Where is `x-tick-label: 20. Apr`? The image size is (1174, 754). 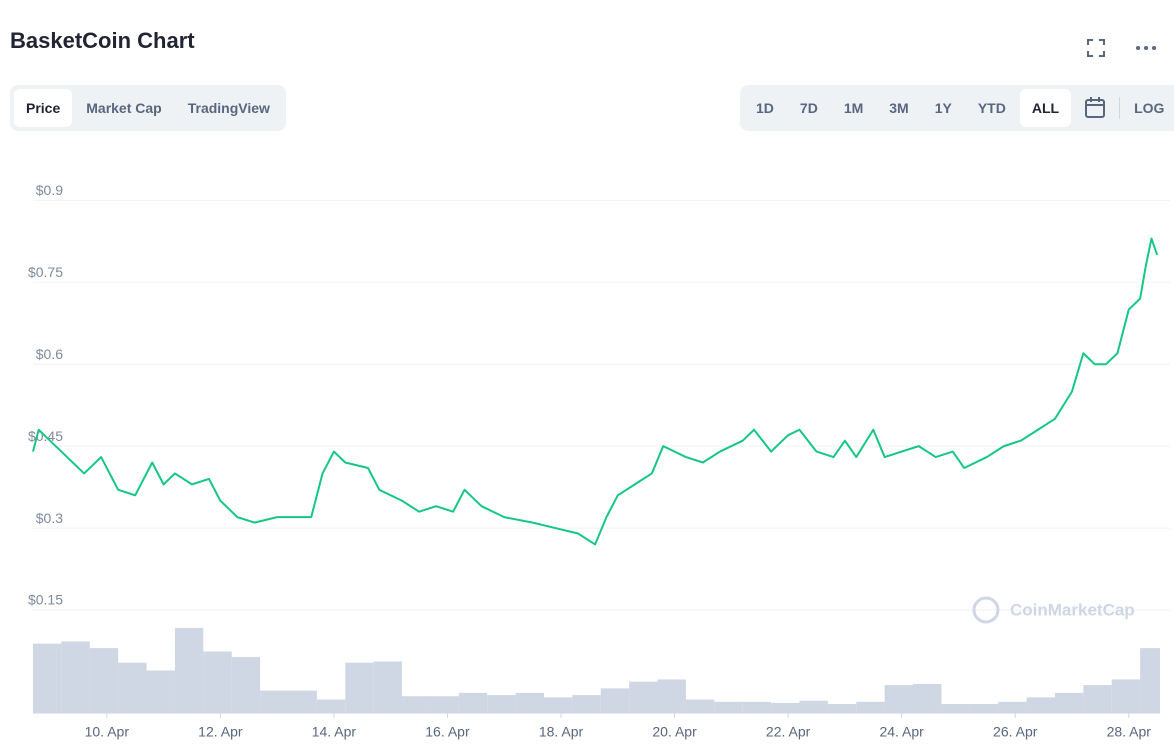 x-tick-label: 20. Apr is located at coordinates (674, 732).